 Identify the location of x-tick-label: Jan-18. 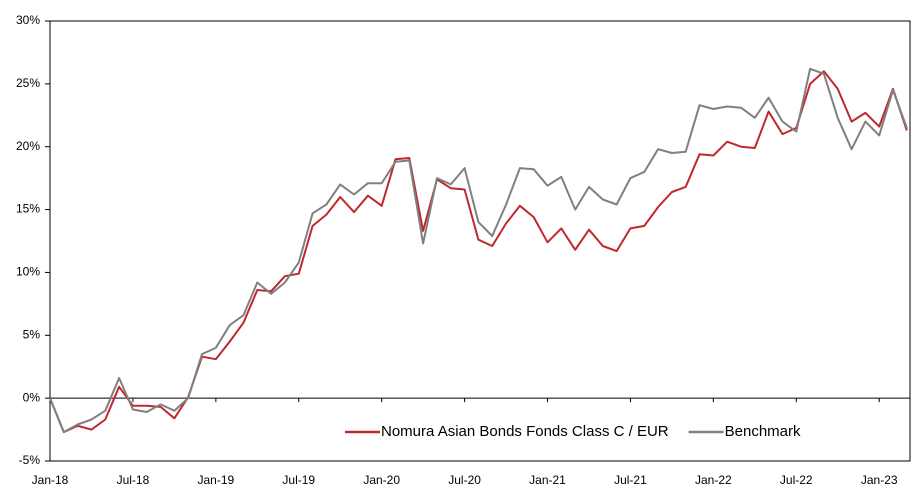
(50, 480).